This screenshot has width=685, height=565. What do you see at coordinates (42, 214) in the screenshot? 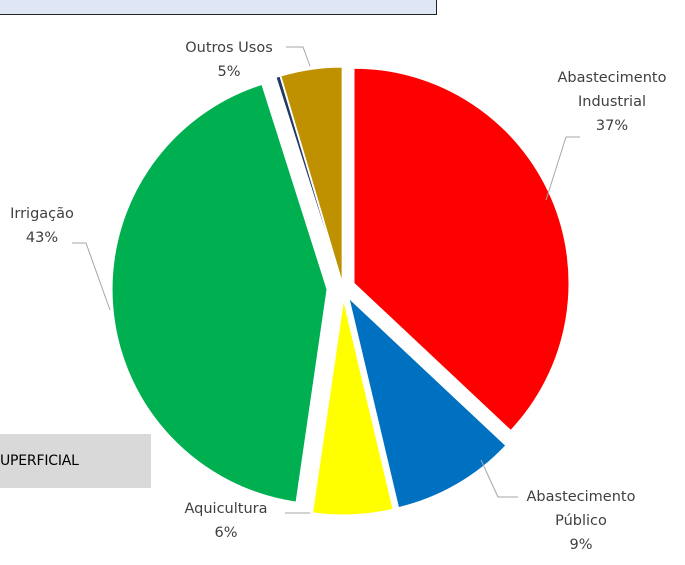
I see `slice-label-line: Irrigação` at bounding box center [42, 214].